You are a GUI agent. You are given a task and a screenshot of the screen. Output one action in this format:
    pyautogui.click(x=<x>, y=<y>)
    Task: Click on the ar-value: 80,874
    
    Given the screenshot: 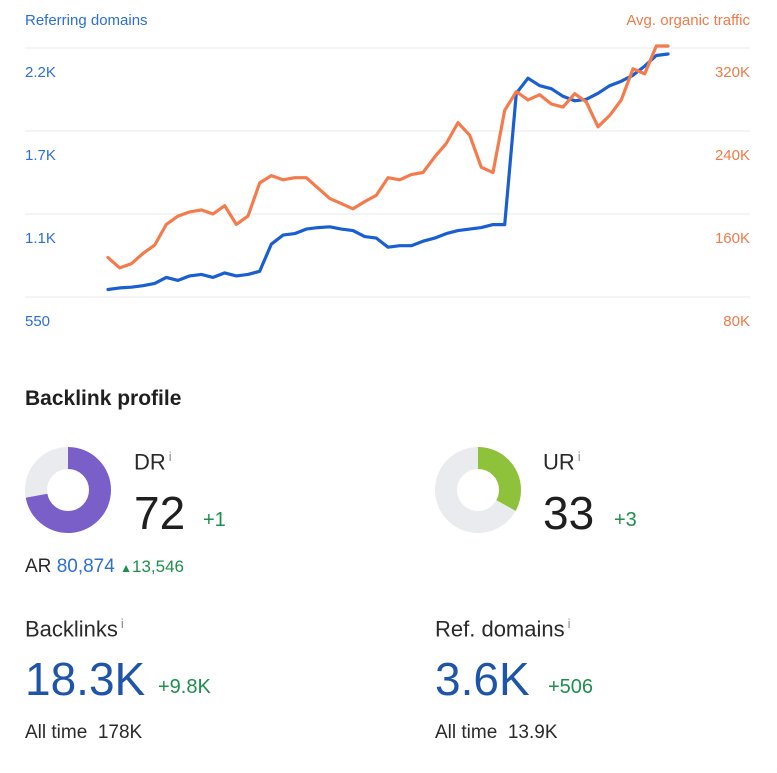 What is the action you would take?
    pyautogui.click(x=85, y=566)
    